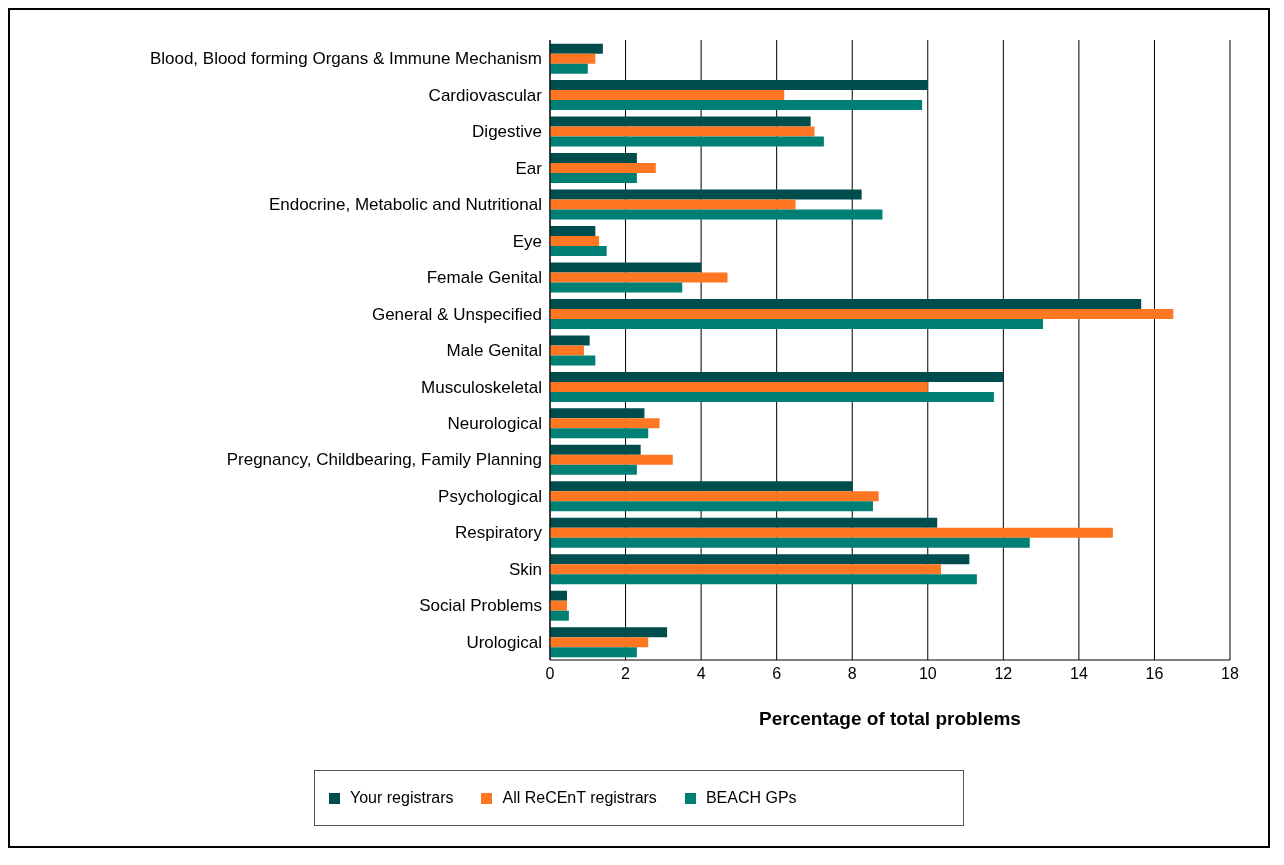 The width and height of the screenshot is (1284, 865). Describe the element at coordinates (1078, 674) in the screenshot. I see `x-tick-label: 14` at that location.